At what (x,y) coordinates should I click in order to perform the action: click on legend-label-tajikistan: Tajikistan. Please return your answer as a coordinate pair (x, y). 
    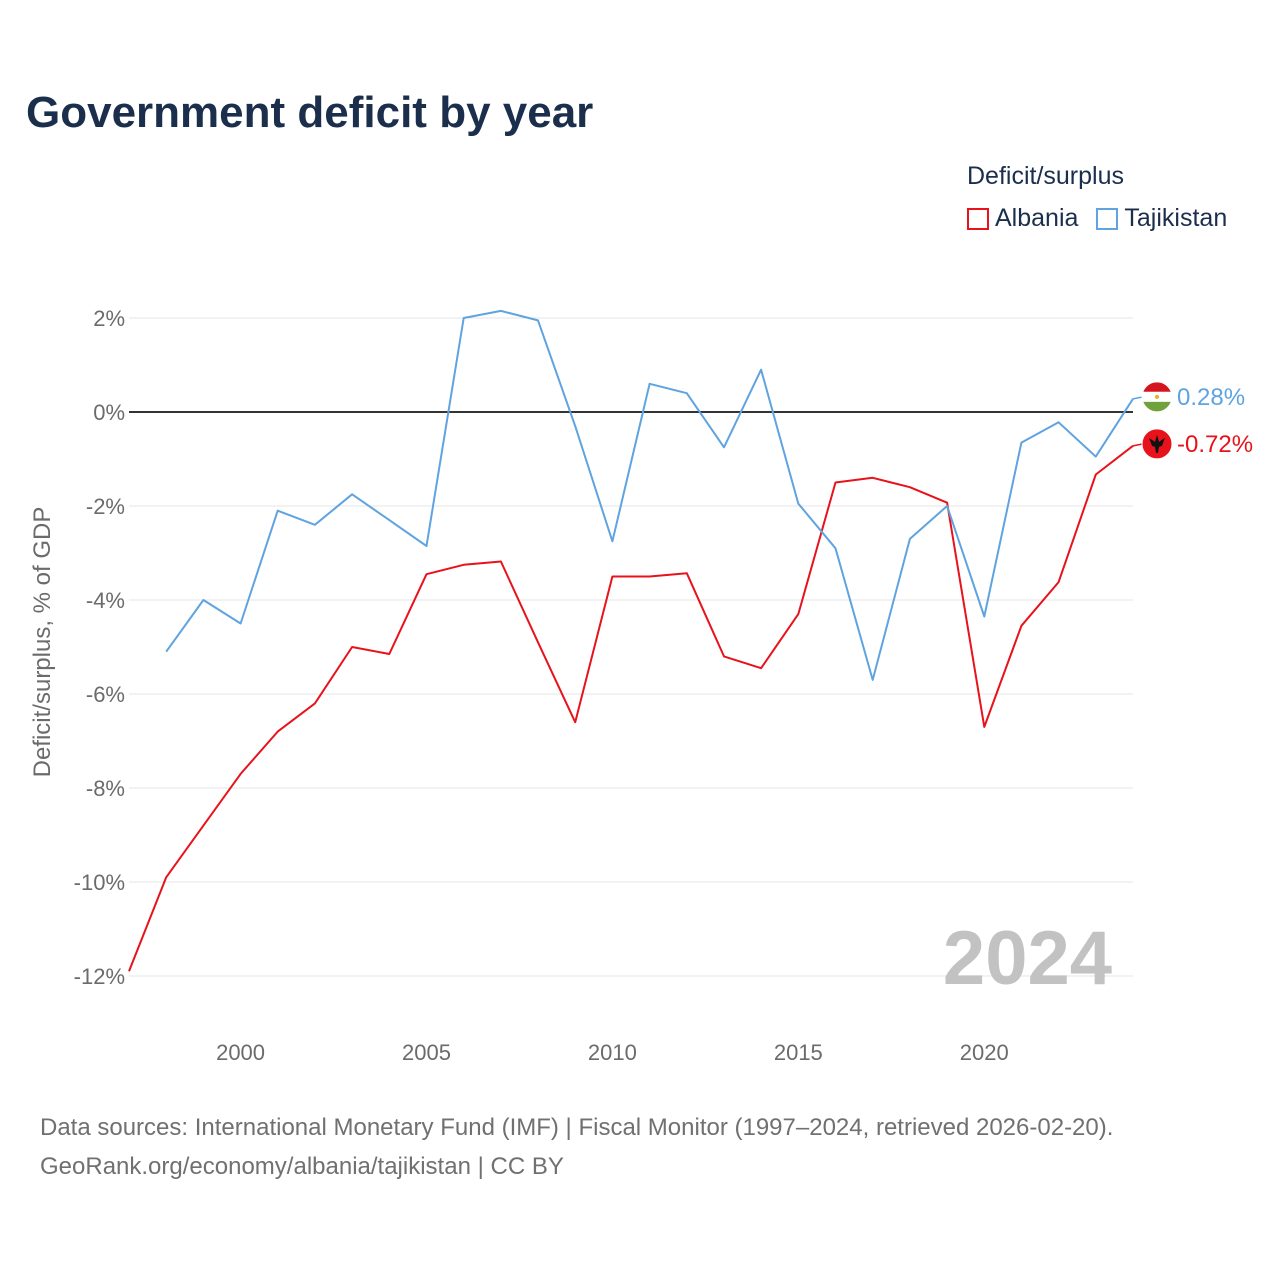
    Looking at the image, I should click on (1176, 218).